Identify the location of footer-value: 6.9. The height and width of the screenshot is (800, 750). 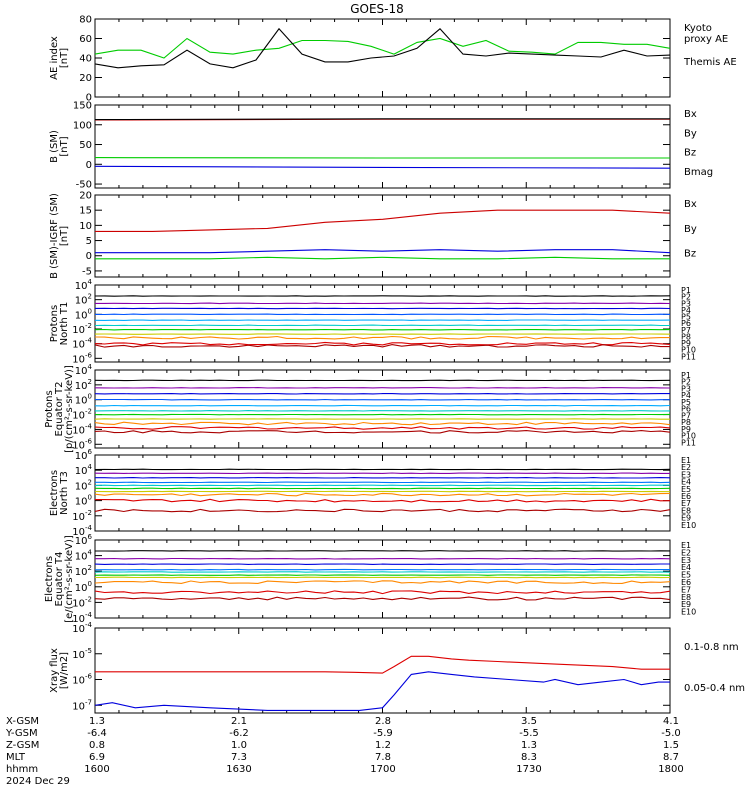
(97, 757).